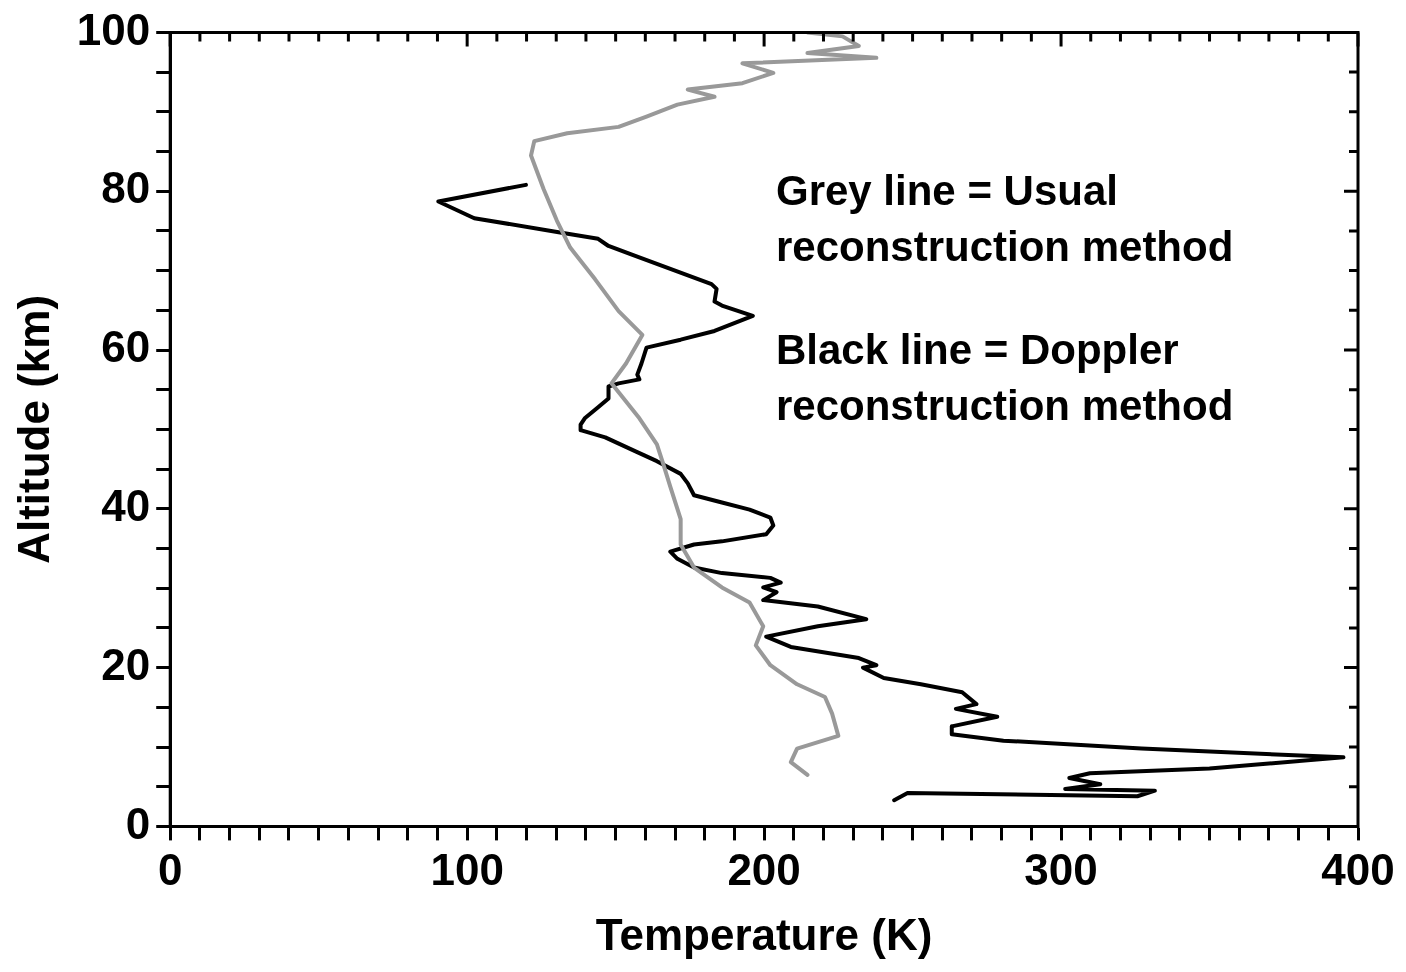 The width and height of the screenshot is (1406, 972). Describe the element at coordinates (126, 505) in the screenshot. I see `y-tick-label: 40` at that location.